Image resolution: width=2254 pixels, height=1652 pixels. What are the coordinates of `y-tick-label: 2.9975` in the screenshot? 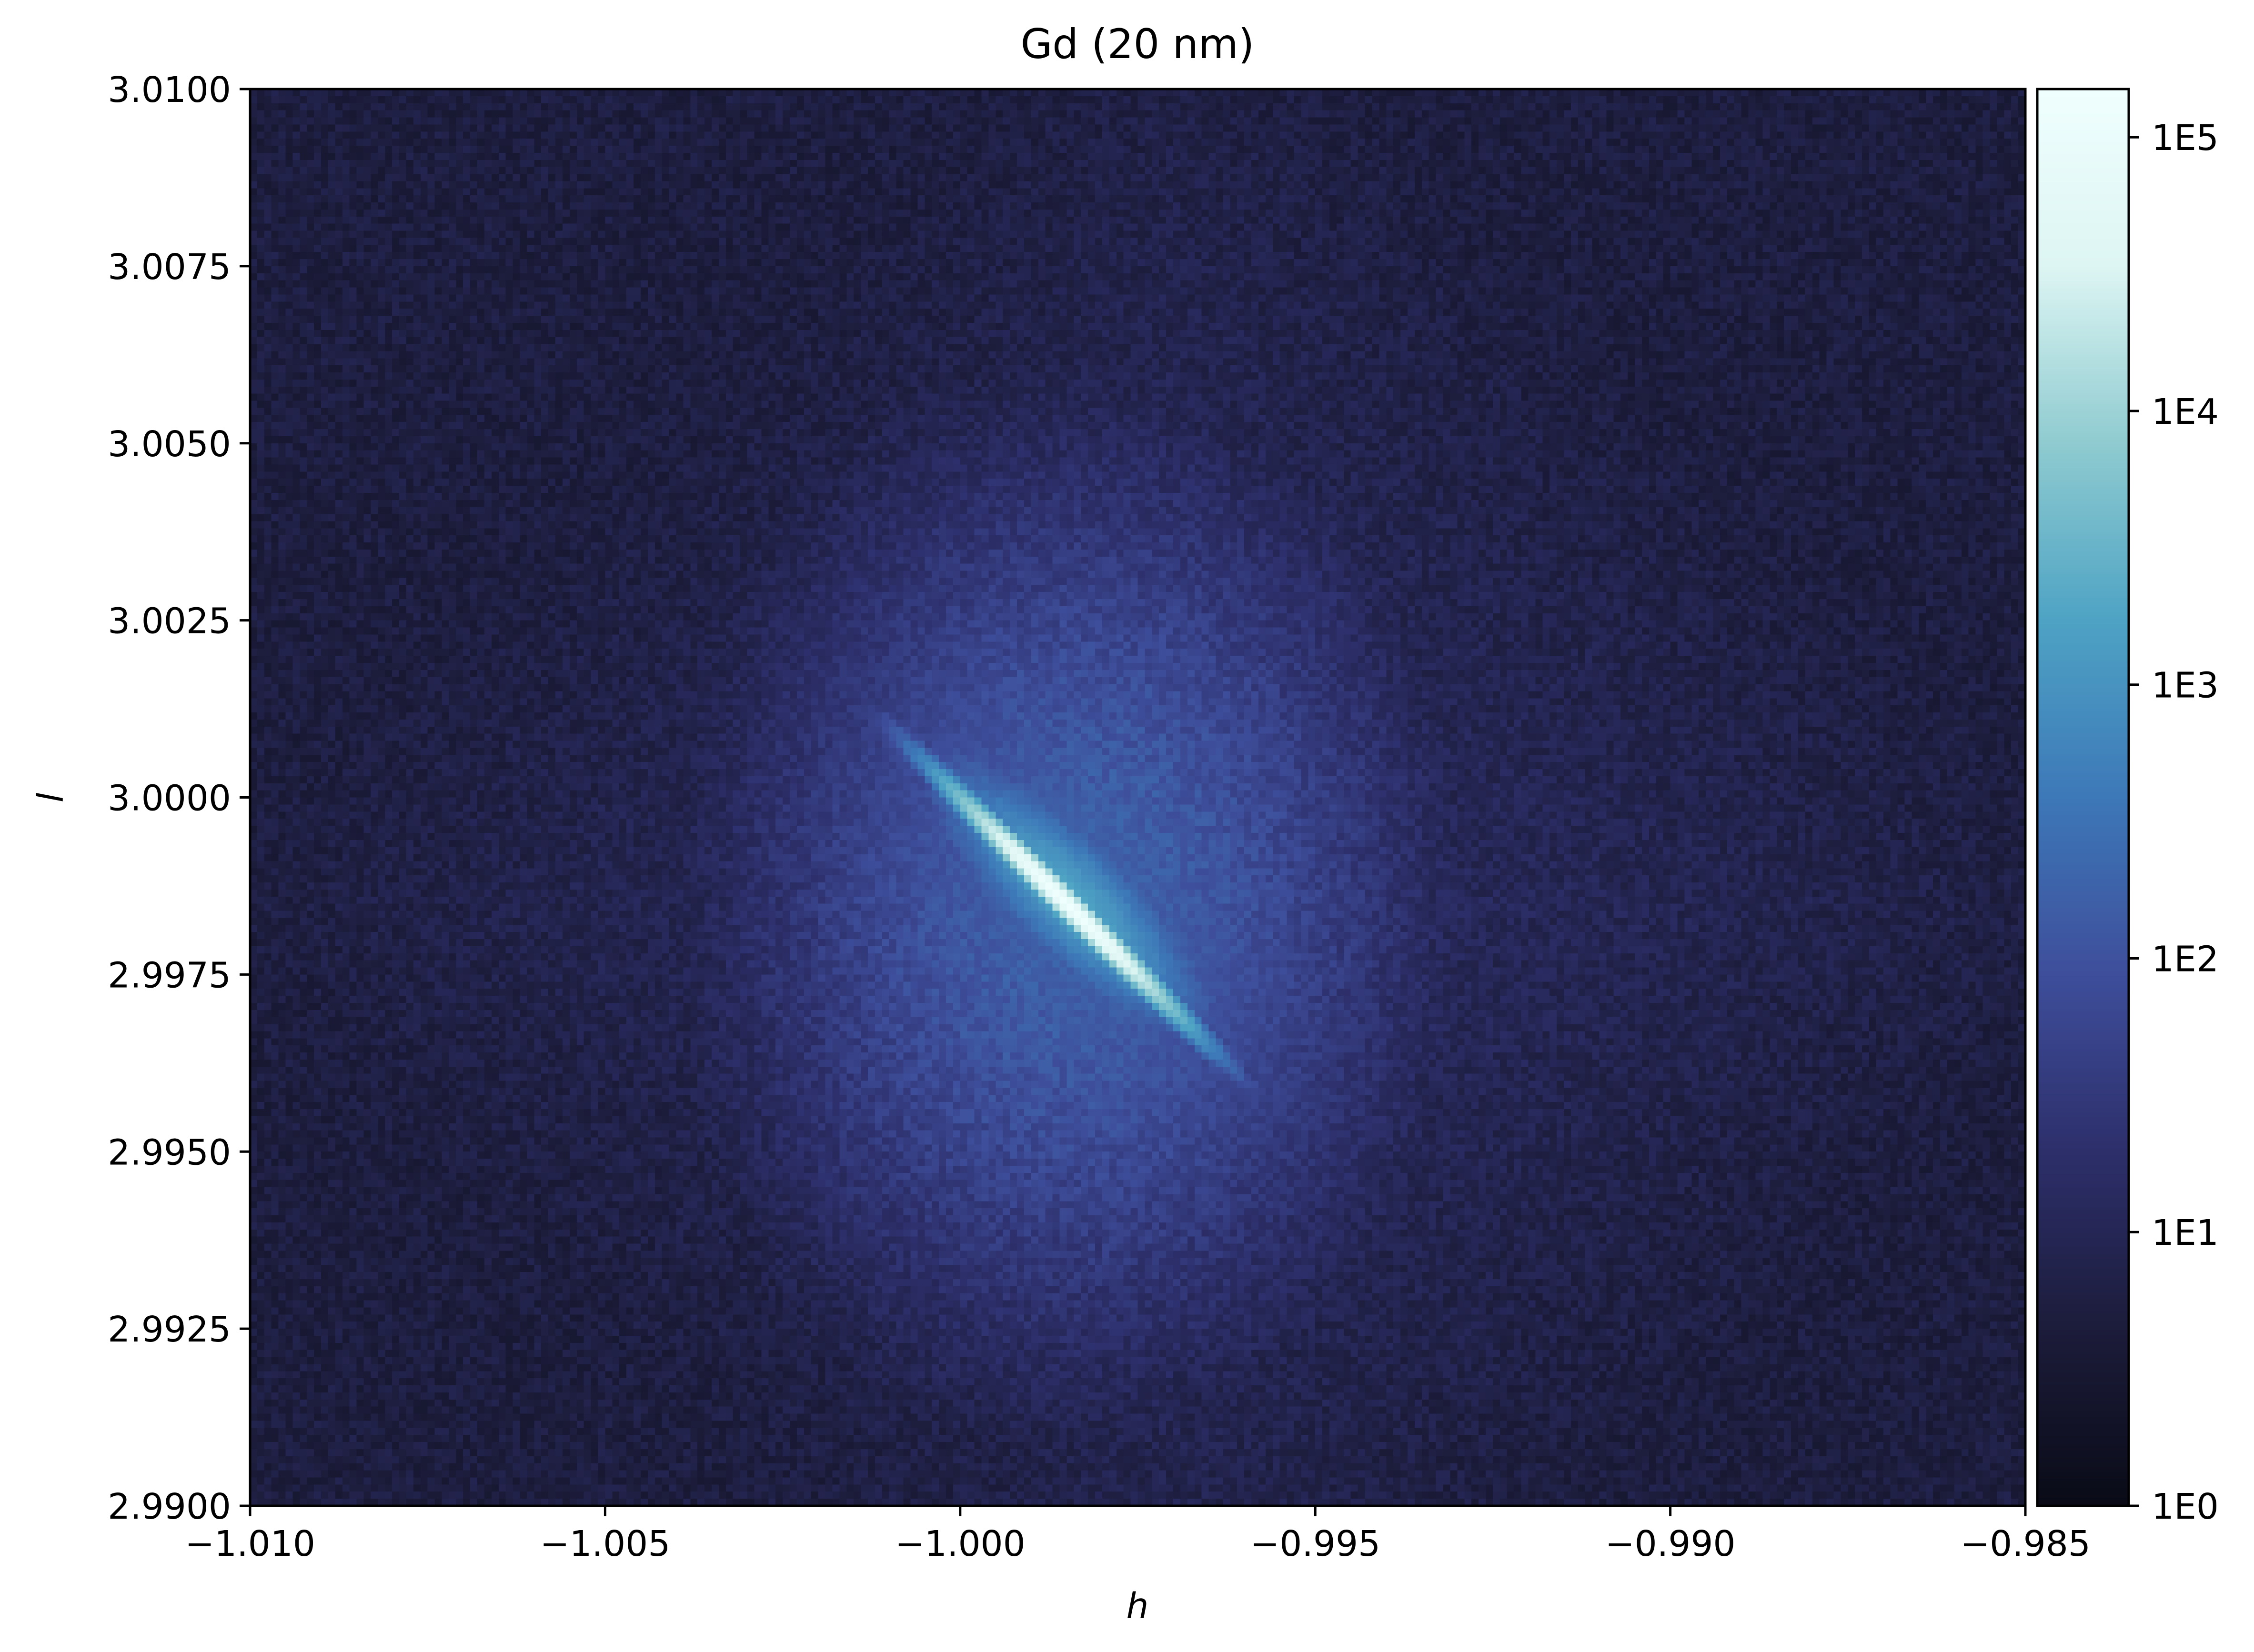 It's located at (170, 976).